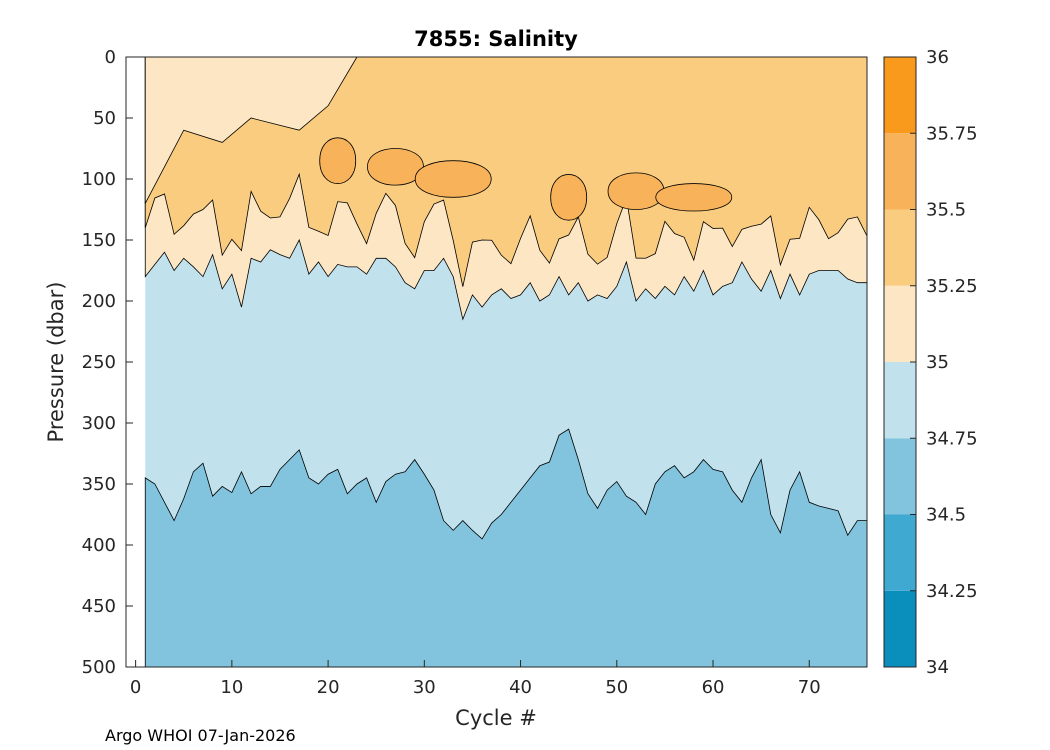 The image size is (1050, 750). I want to click on y-tick-label: 350, so click(99, 484).